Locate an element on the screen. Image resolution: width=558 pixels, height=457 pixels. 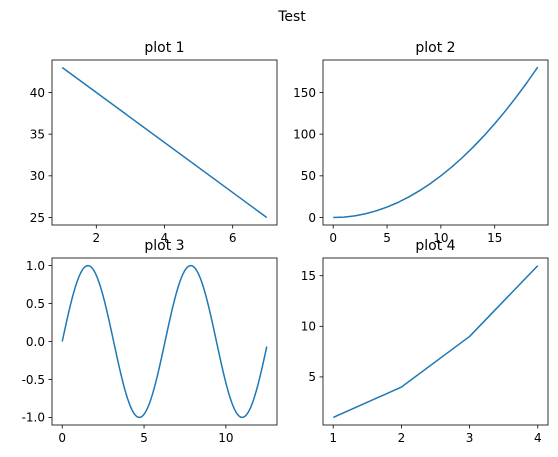
plot-4-y-tick-label: 10 is located at coordinates (308, 327).